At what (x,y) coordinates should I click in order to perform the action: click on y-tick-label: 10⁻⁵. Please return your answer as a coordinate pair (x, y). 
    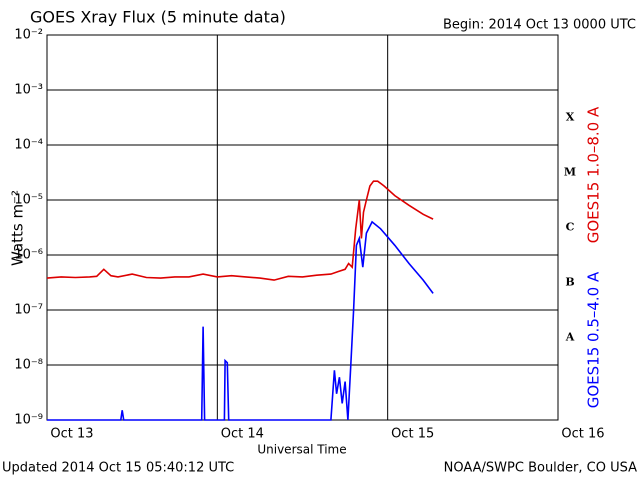
    Looking at the image, I should click on (28, 200).